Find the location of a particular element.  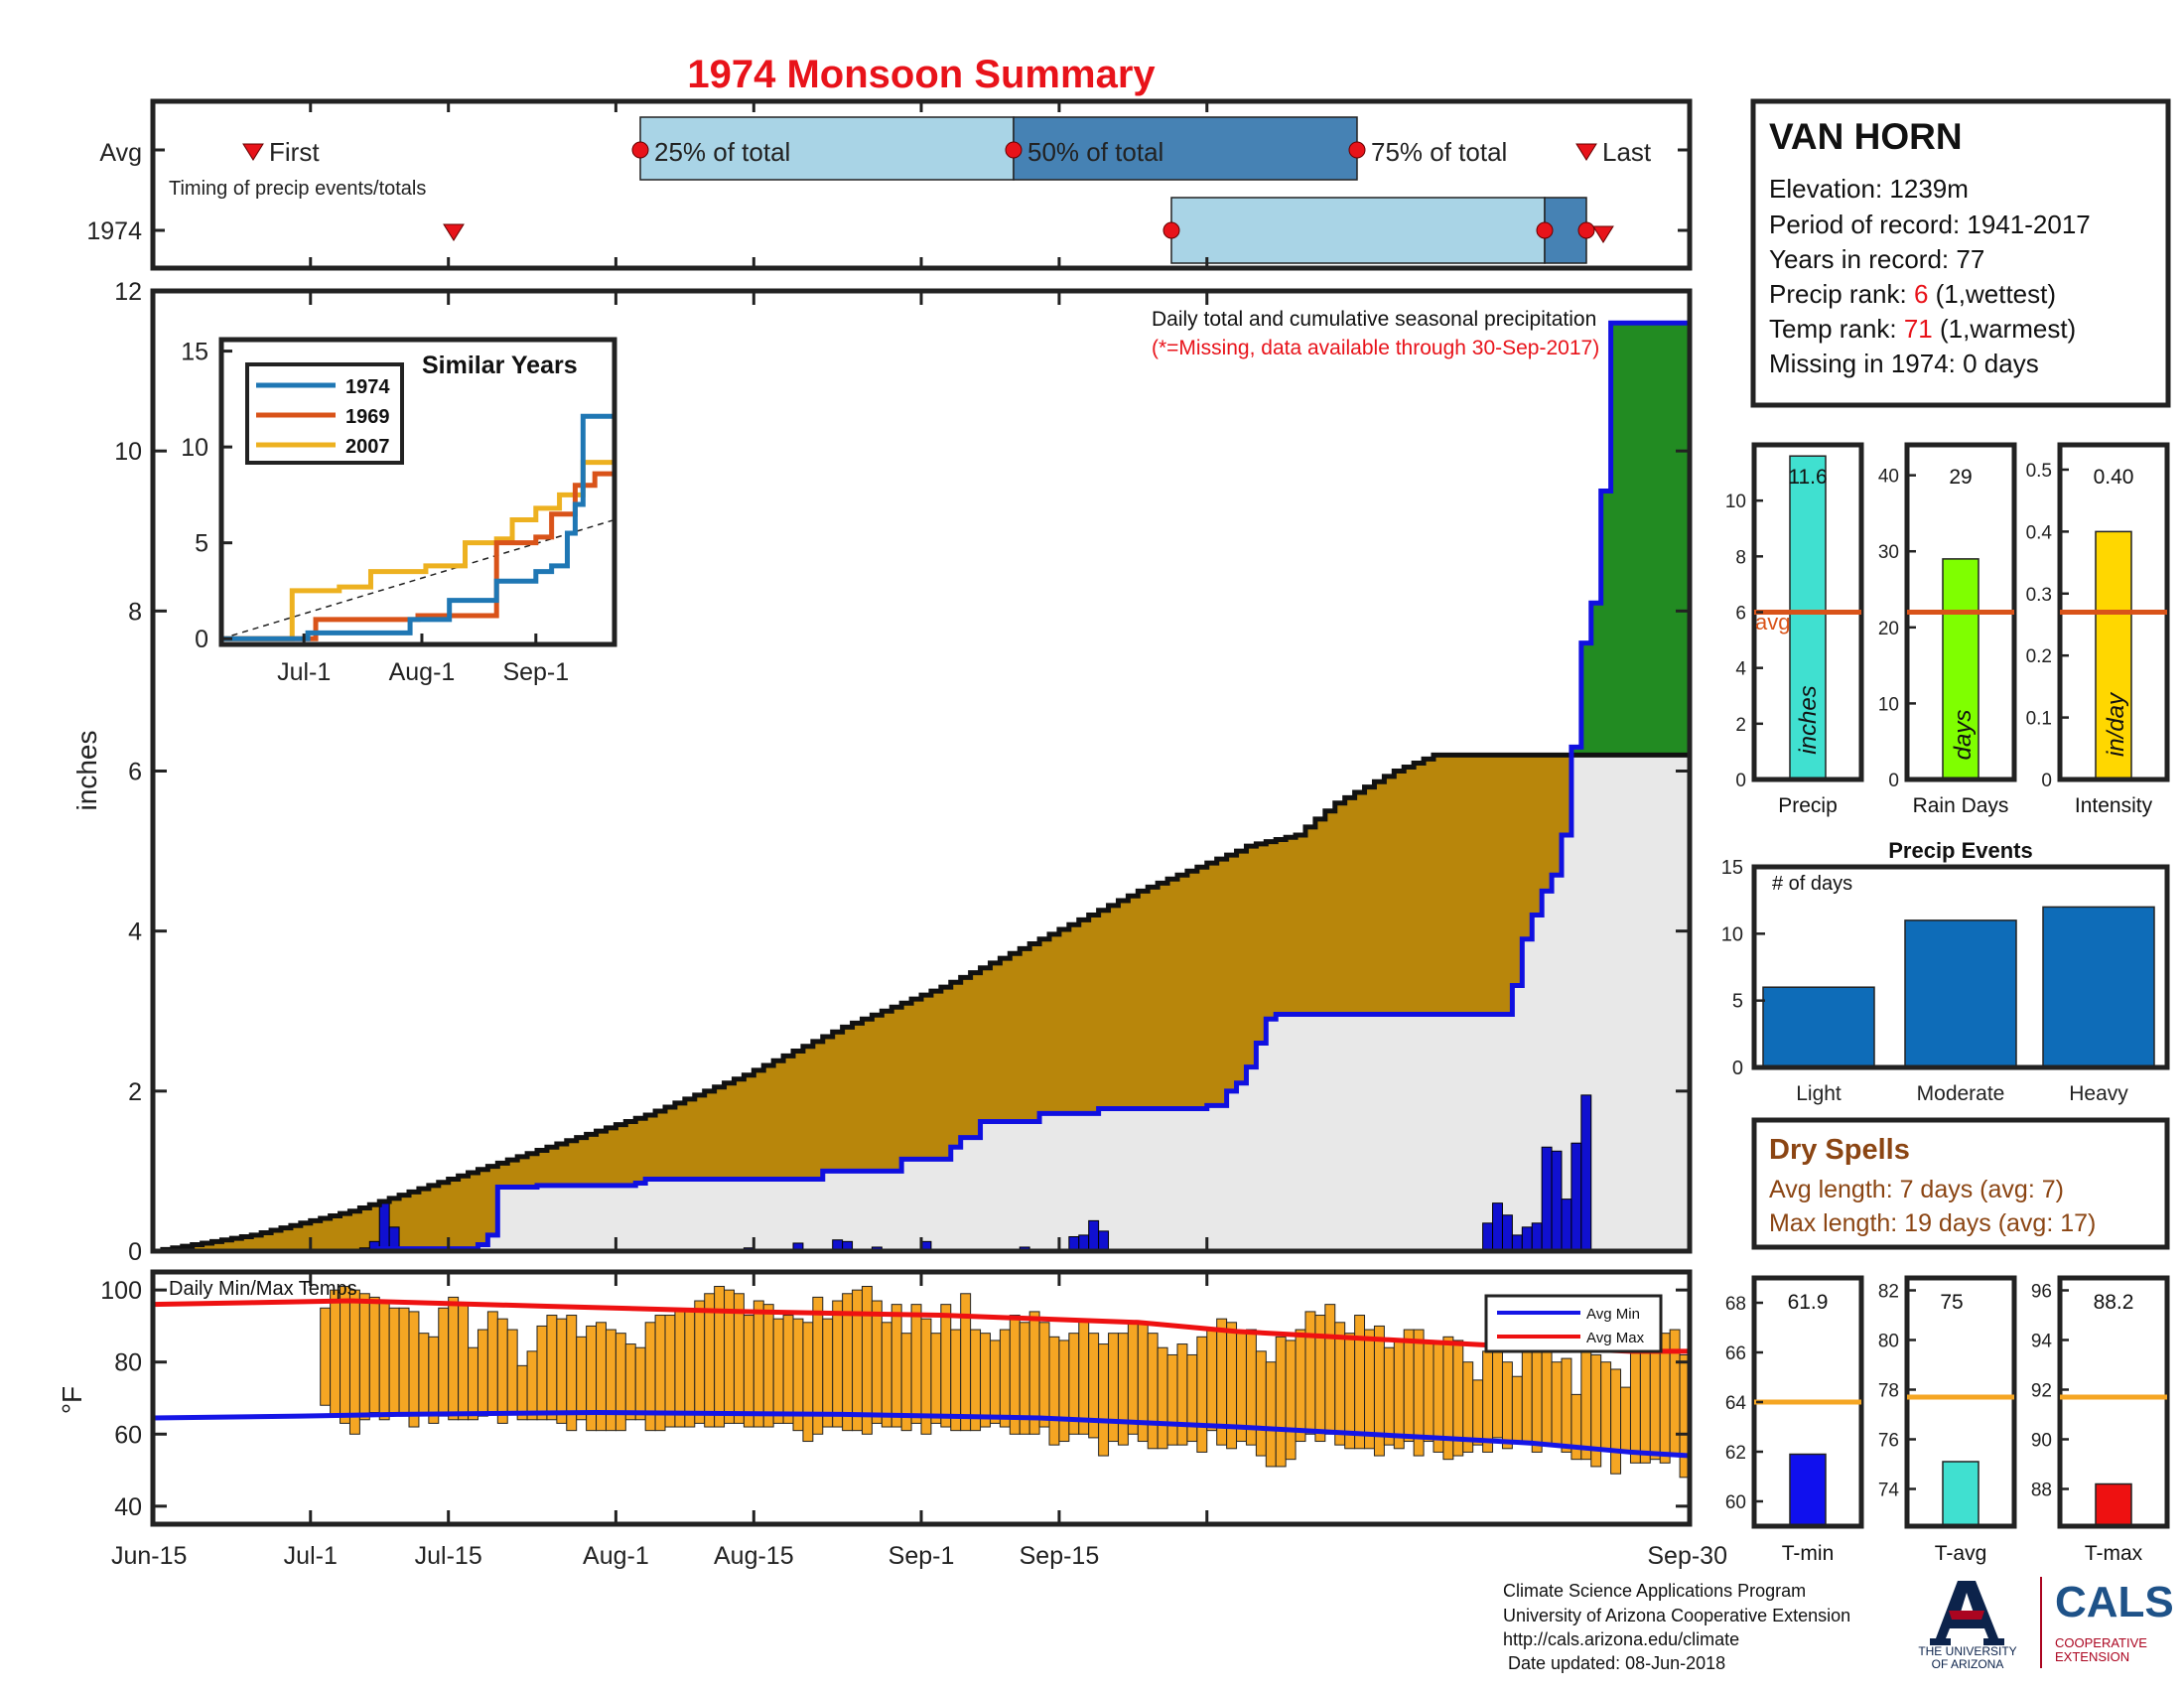

events-ytick-label-0: 0 is located at coordinates (1737, 1068).